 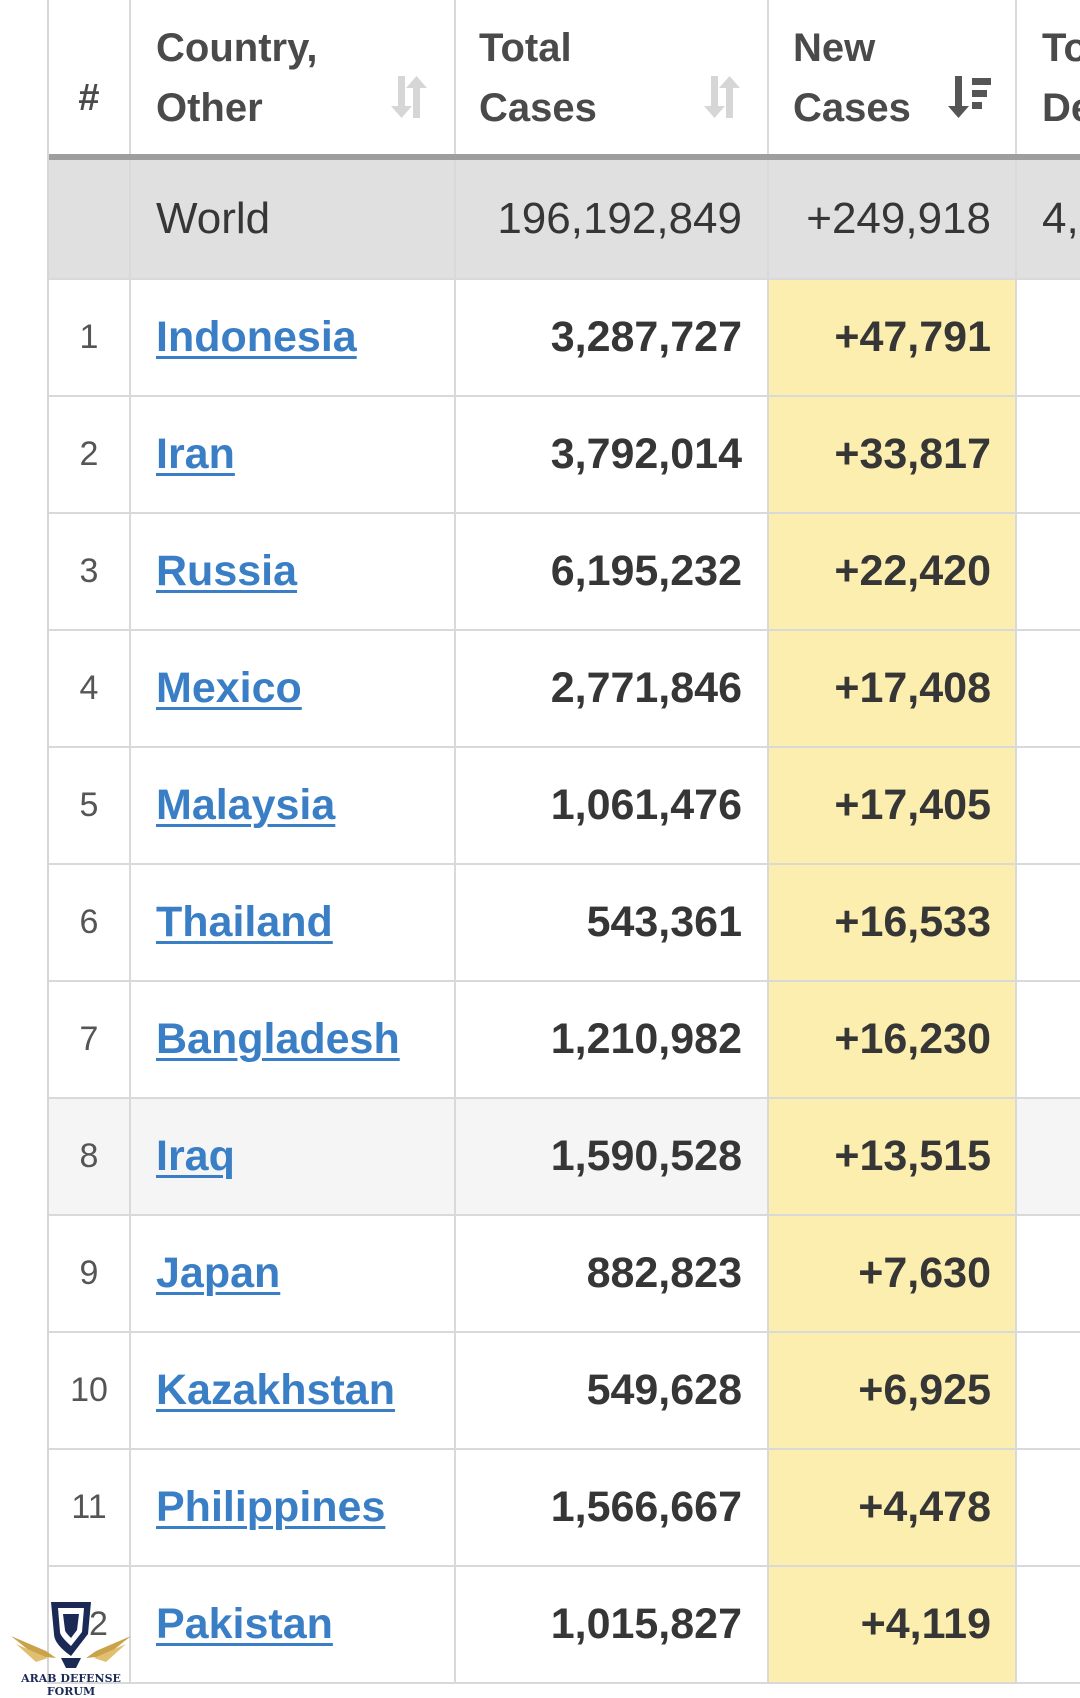 I want to click on country-link: Malaysia, so click(x=246, y=805).